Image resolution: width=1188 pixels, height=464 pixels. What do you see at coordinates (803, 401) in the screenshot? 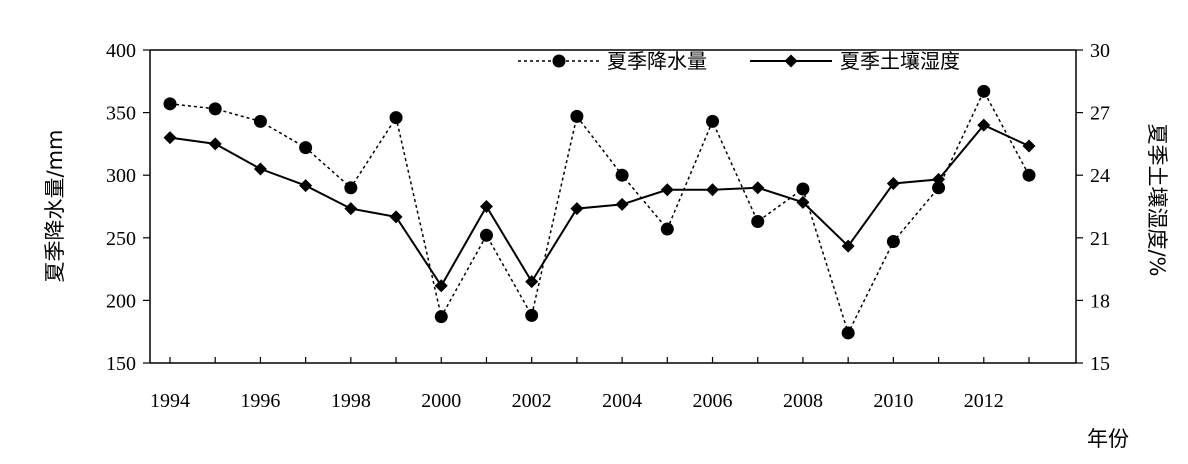
I see `x-tick-label: 2008` at bounding box center [803, 401].